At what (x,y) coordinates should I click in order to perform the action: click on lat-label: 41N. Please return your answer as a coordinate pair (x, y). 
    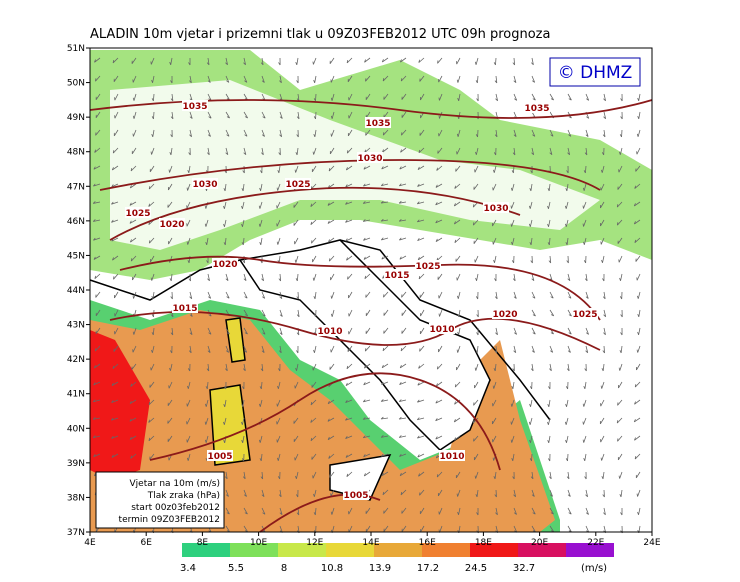
    Looking at the image, I should click on (76, 395).